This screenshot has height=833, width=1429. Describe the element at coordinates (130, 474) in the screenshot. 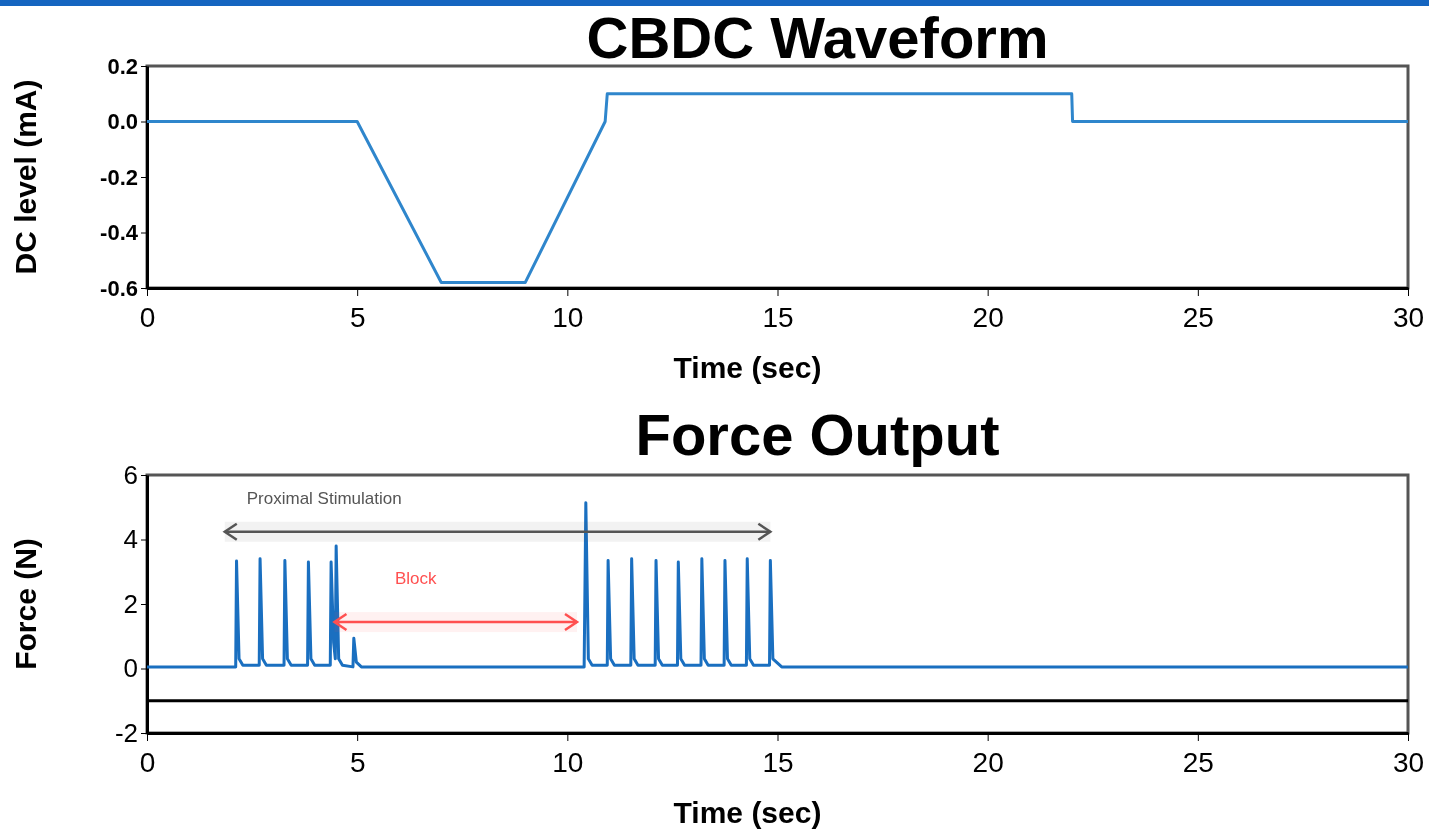

I see `y-tick-label: 6` at that location.